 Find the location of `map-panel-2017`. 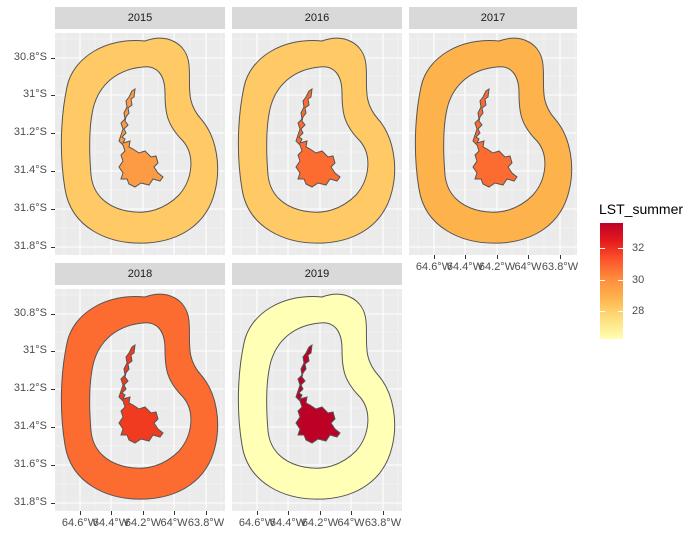

map-panel-2017 is located at coordinates (493, 144).